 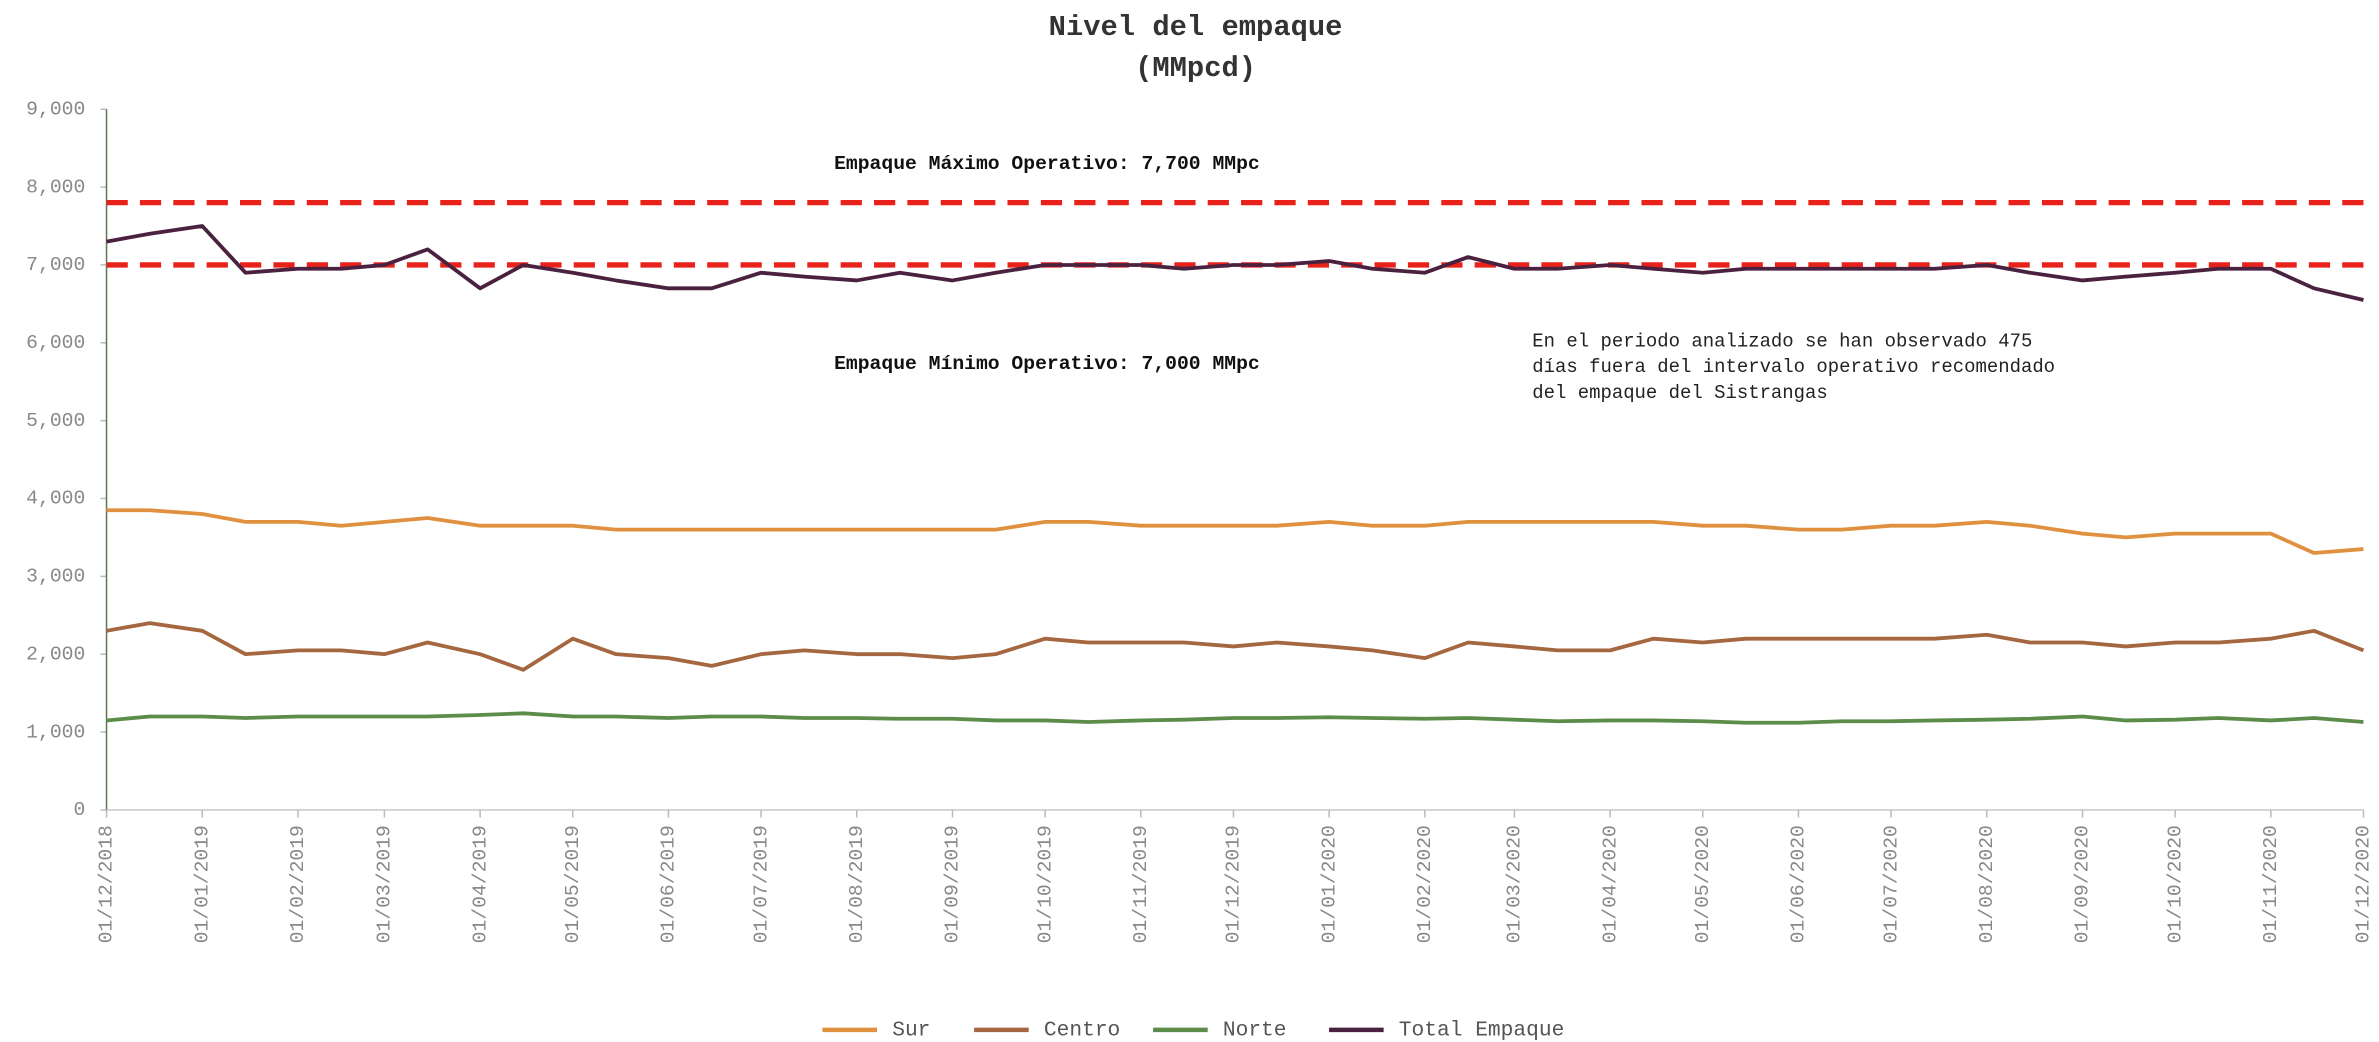 What do you see at coordinates (298, 884) in the screenshot?
I see `x-tick-label: 01/02/2019` at bounding box center [298, 884].